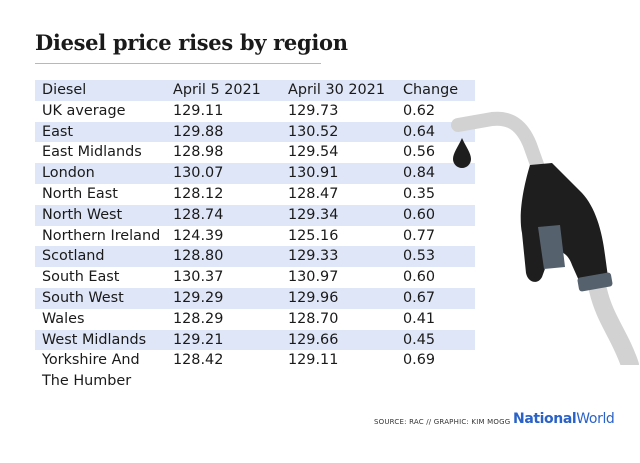  I want to click on april30-price-cell: 129.54, so click(313, 152).